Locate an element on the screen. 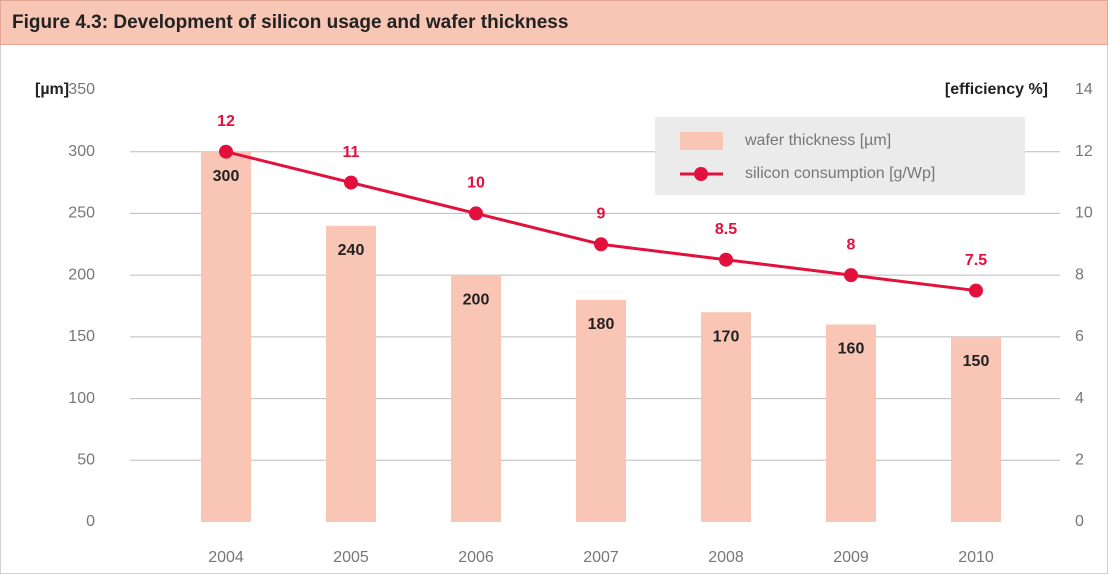 The height and width of the screenshot is (574, 1108). x-tick-label: 2008 is located at coordinates (726, 557).